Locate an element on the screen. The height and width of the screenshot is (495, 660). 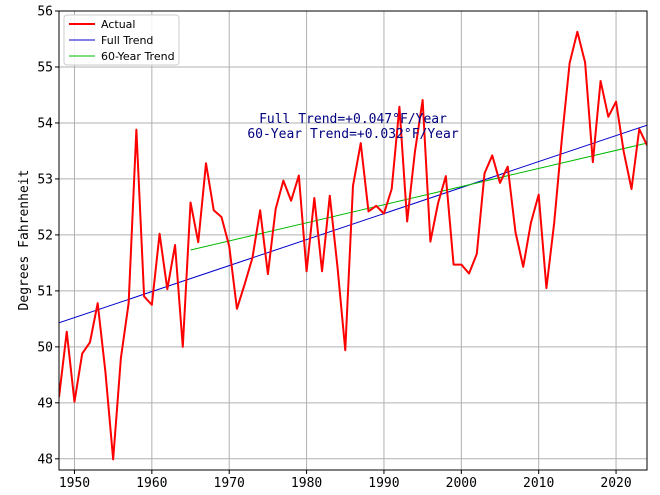
x-tick-label: 2010 is located at coordinates (538, 483).